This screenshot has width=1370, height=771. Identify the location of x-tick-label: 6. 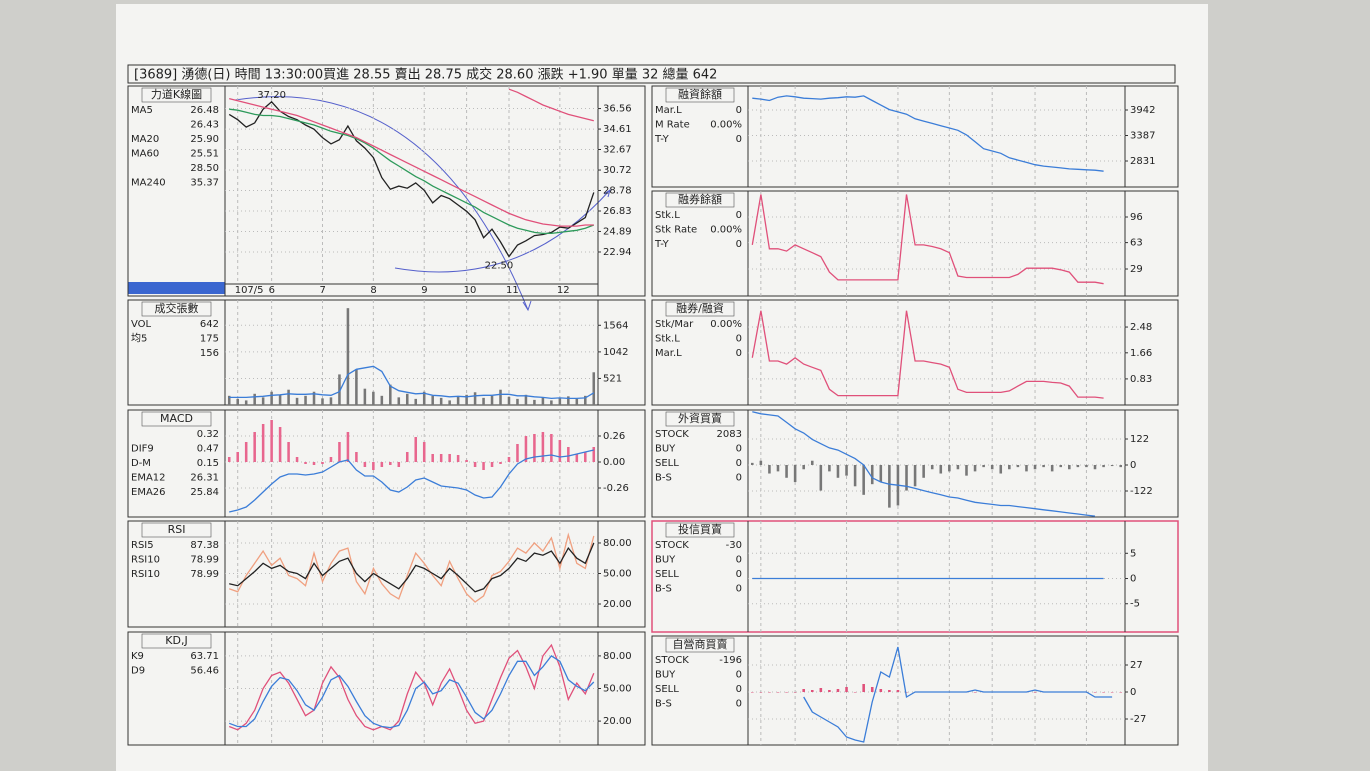
(272, 290).